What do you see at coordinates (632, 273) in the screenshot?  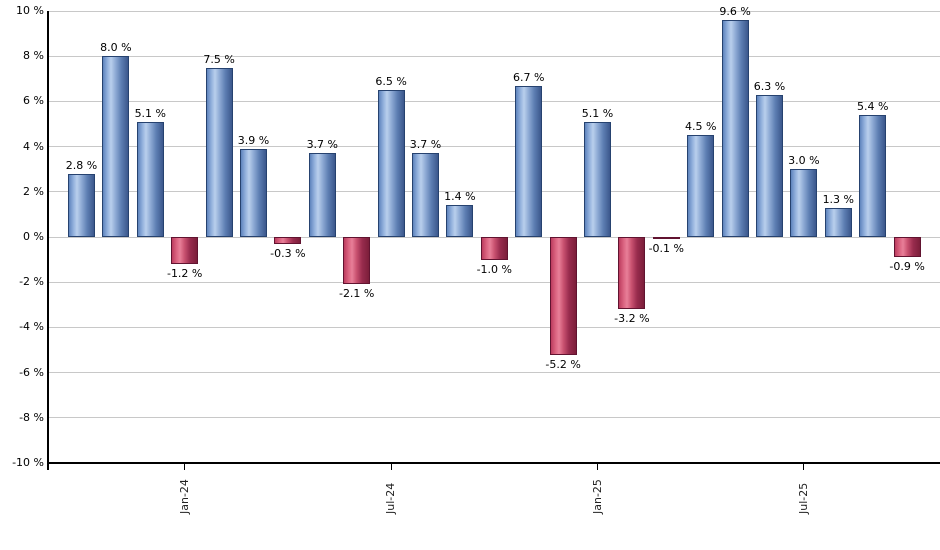 I see `bar-17-negative` at bounding box center [632, 273].